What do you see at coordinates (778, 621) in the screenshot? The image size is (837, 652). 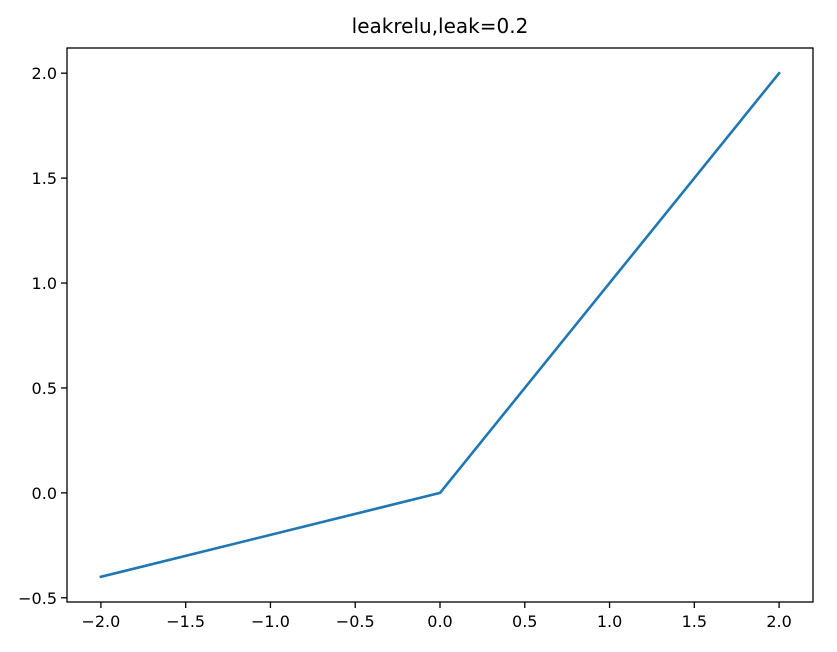 I see `x-tick-label: 2.0` at bounding box center [778, 621].